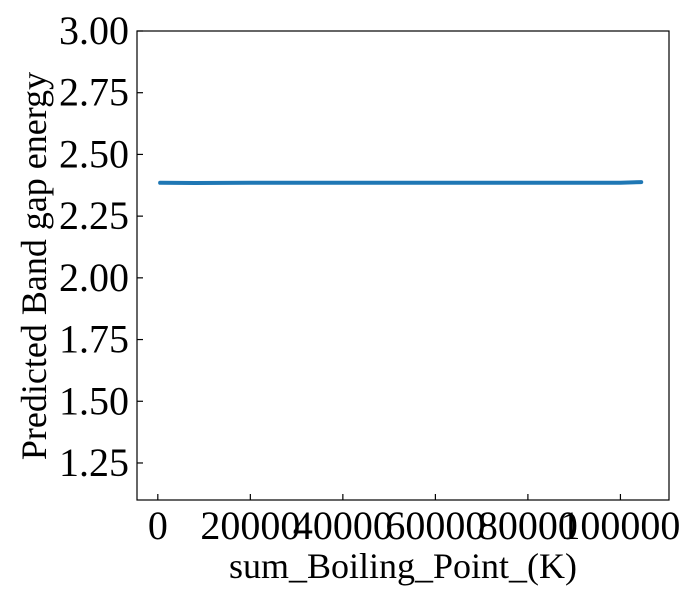  I want to click on x-tick-label: 60000, so click(435, 525).